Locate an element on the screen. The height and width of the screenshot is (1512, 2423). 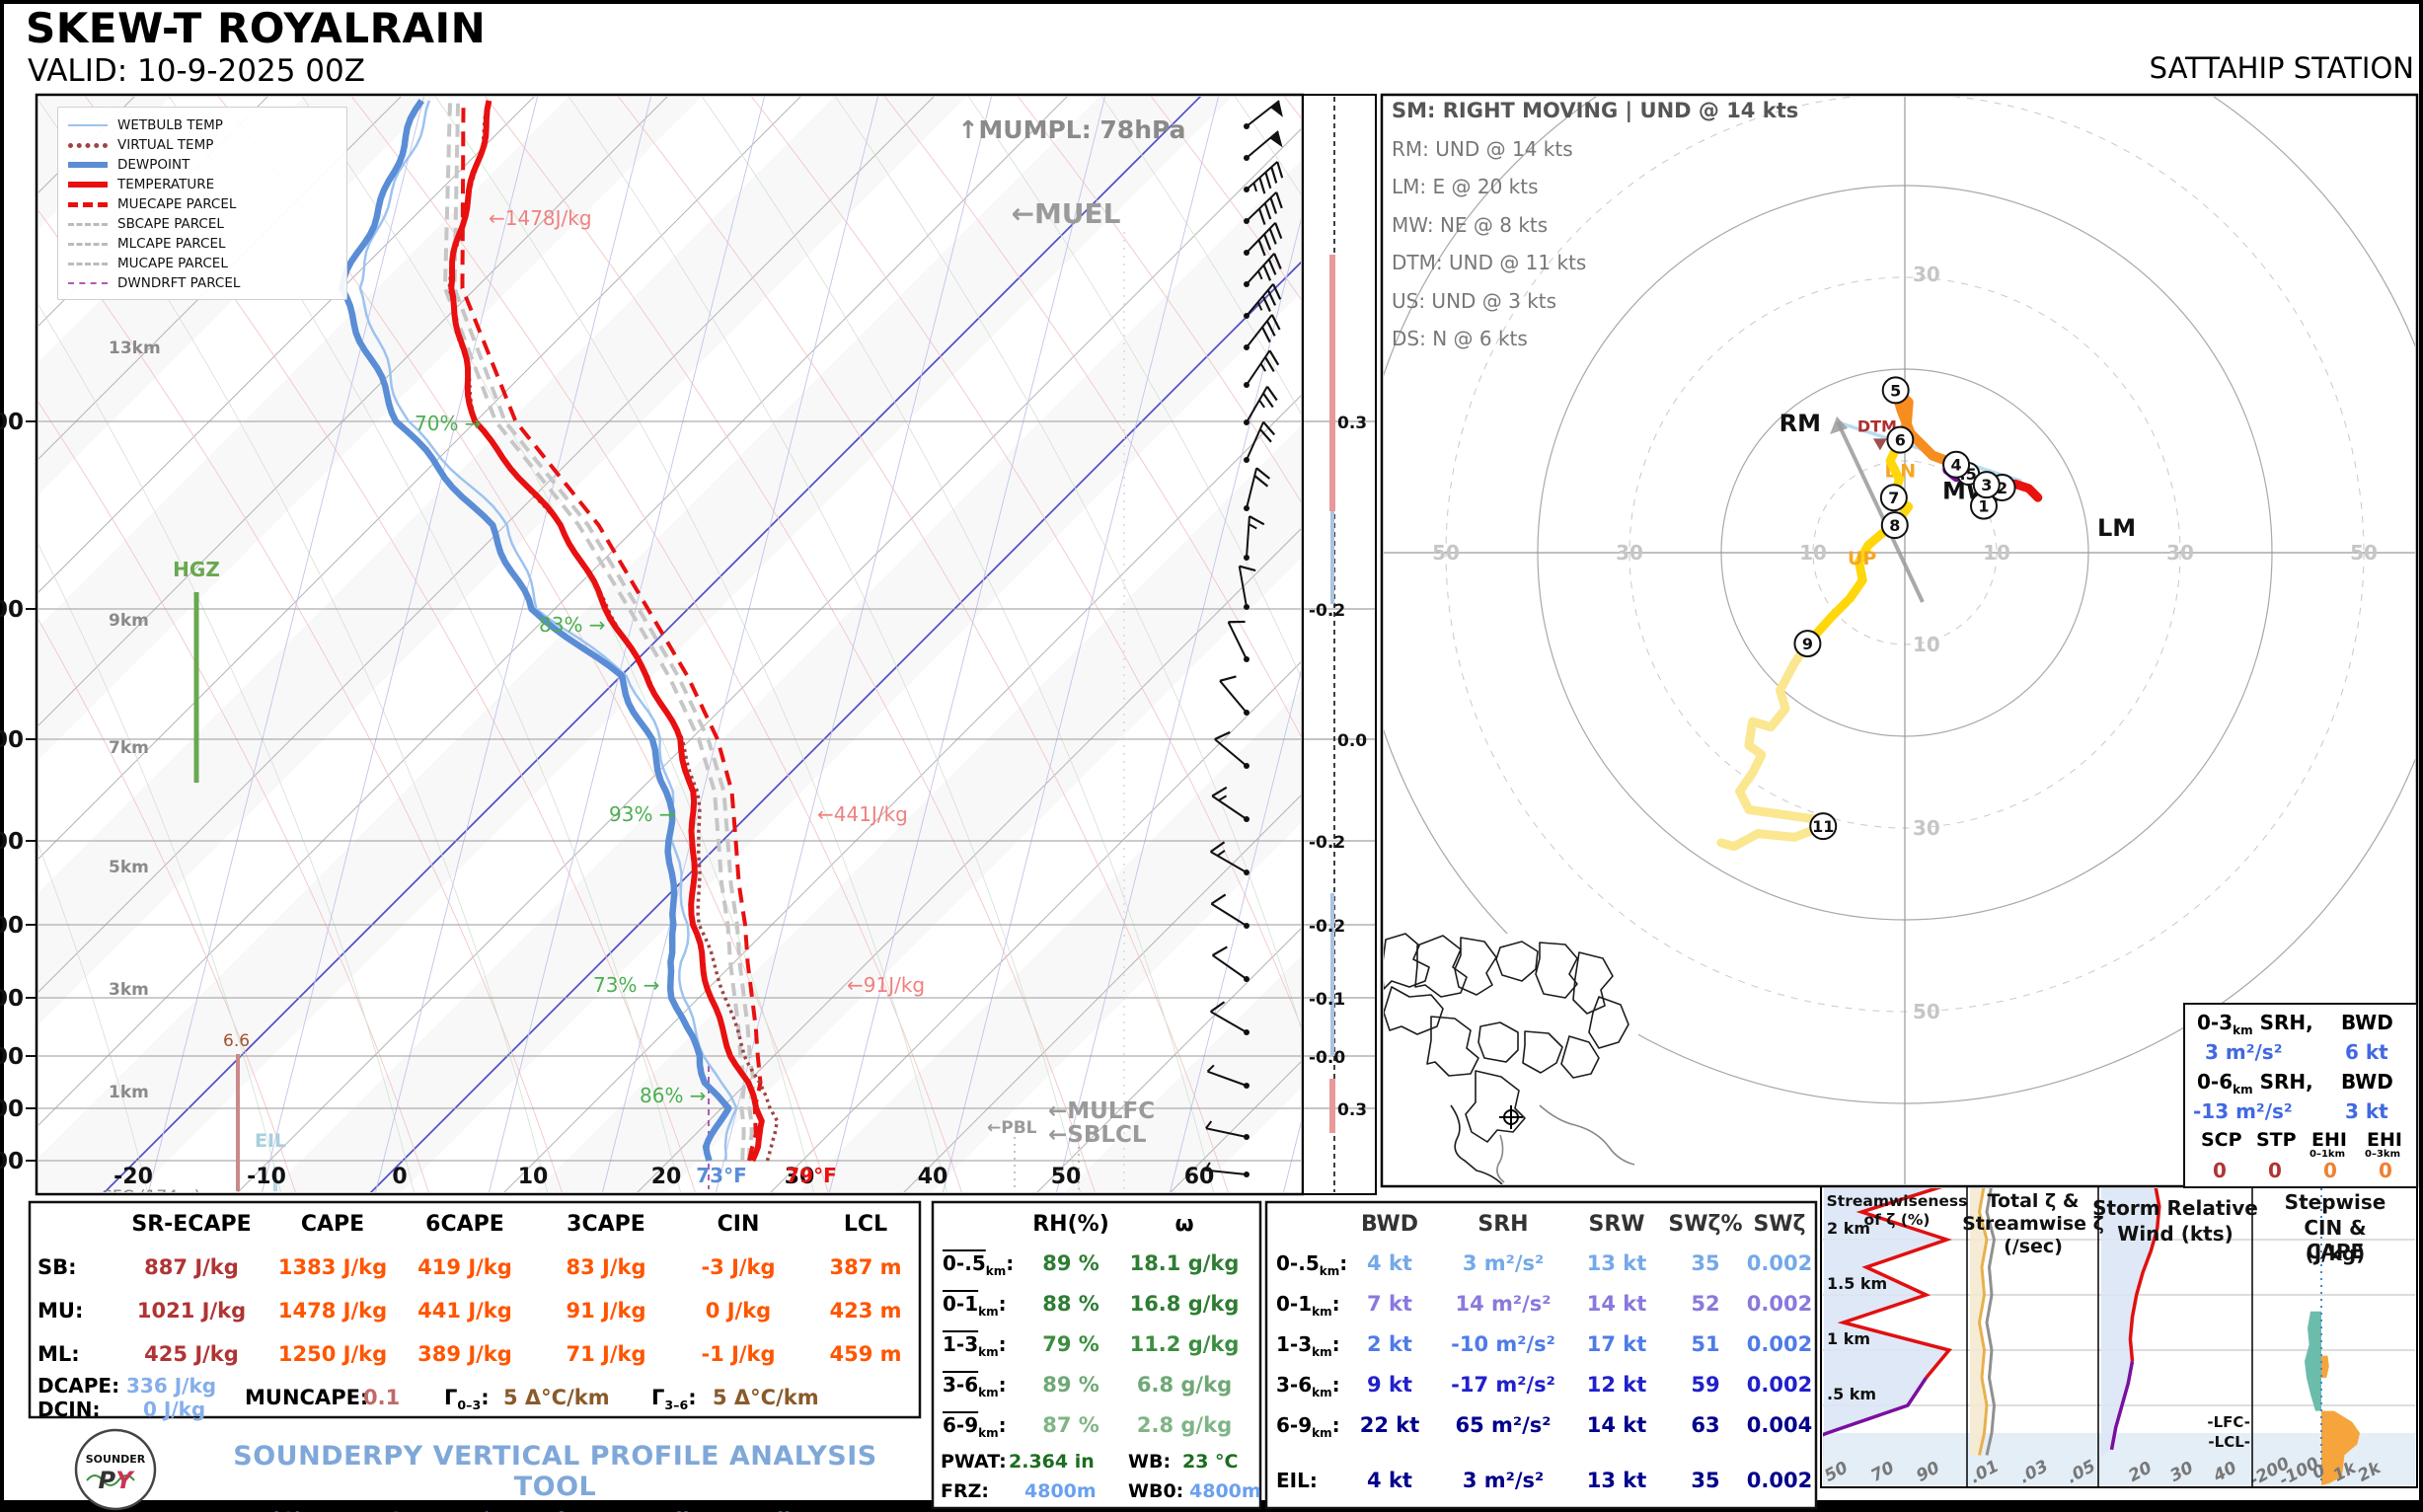
sfc-label: -SFC (174m) - is located at coordinates (154, 1197).